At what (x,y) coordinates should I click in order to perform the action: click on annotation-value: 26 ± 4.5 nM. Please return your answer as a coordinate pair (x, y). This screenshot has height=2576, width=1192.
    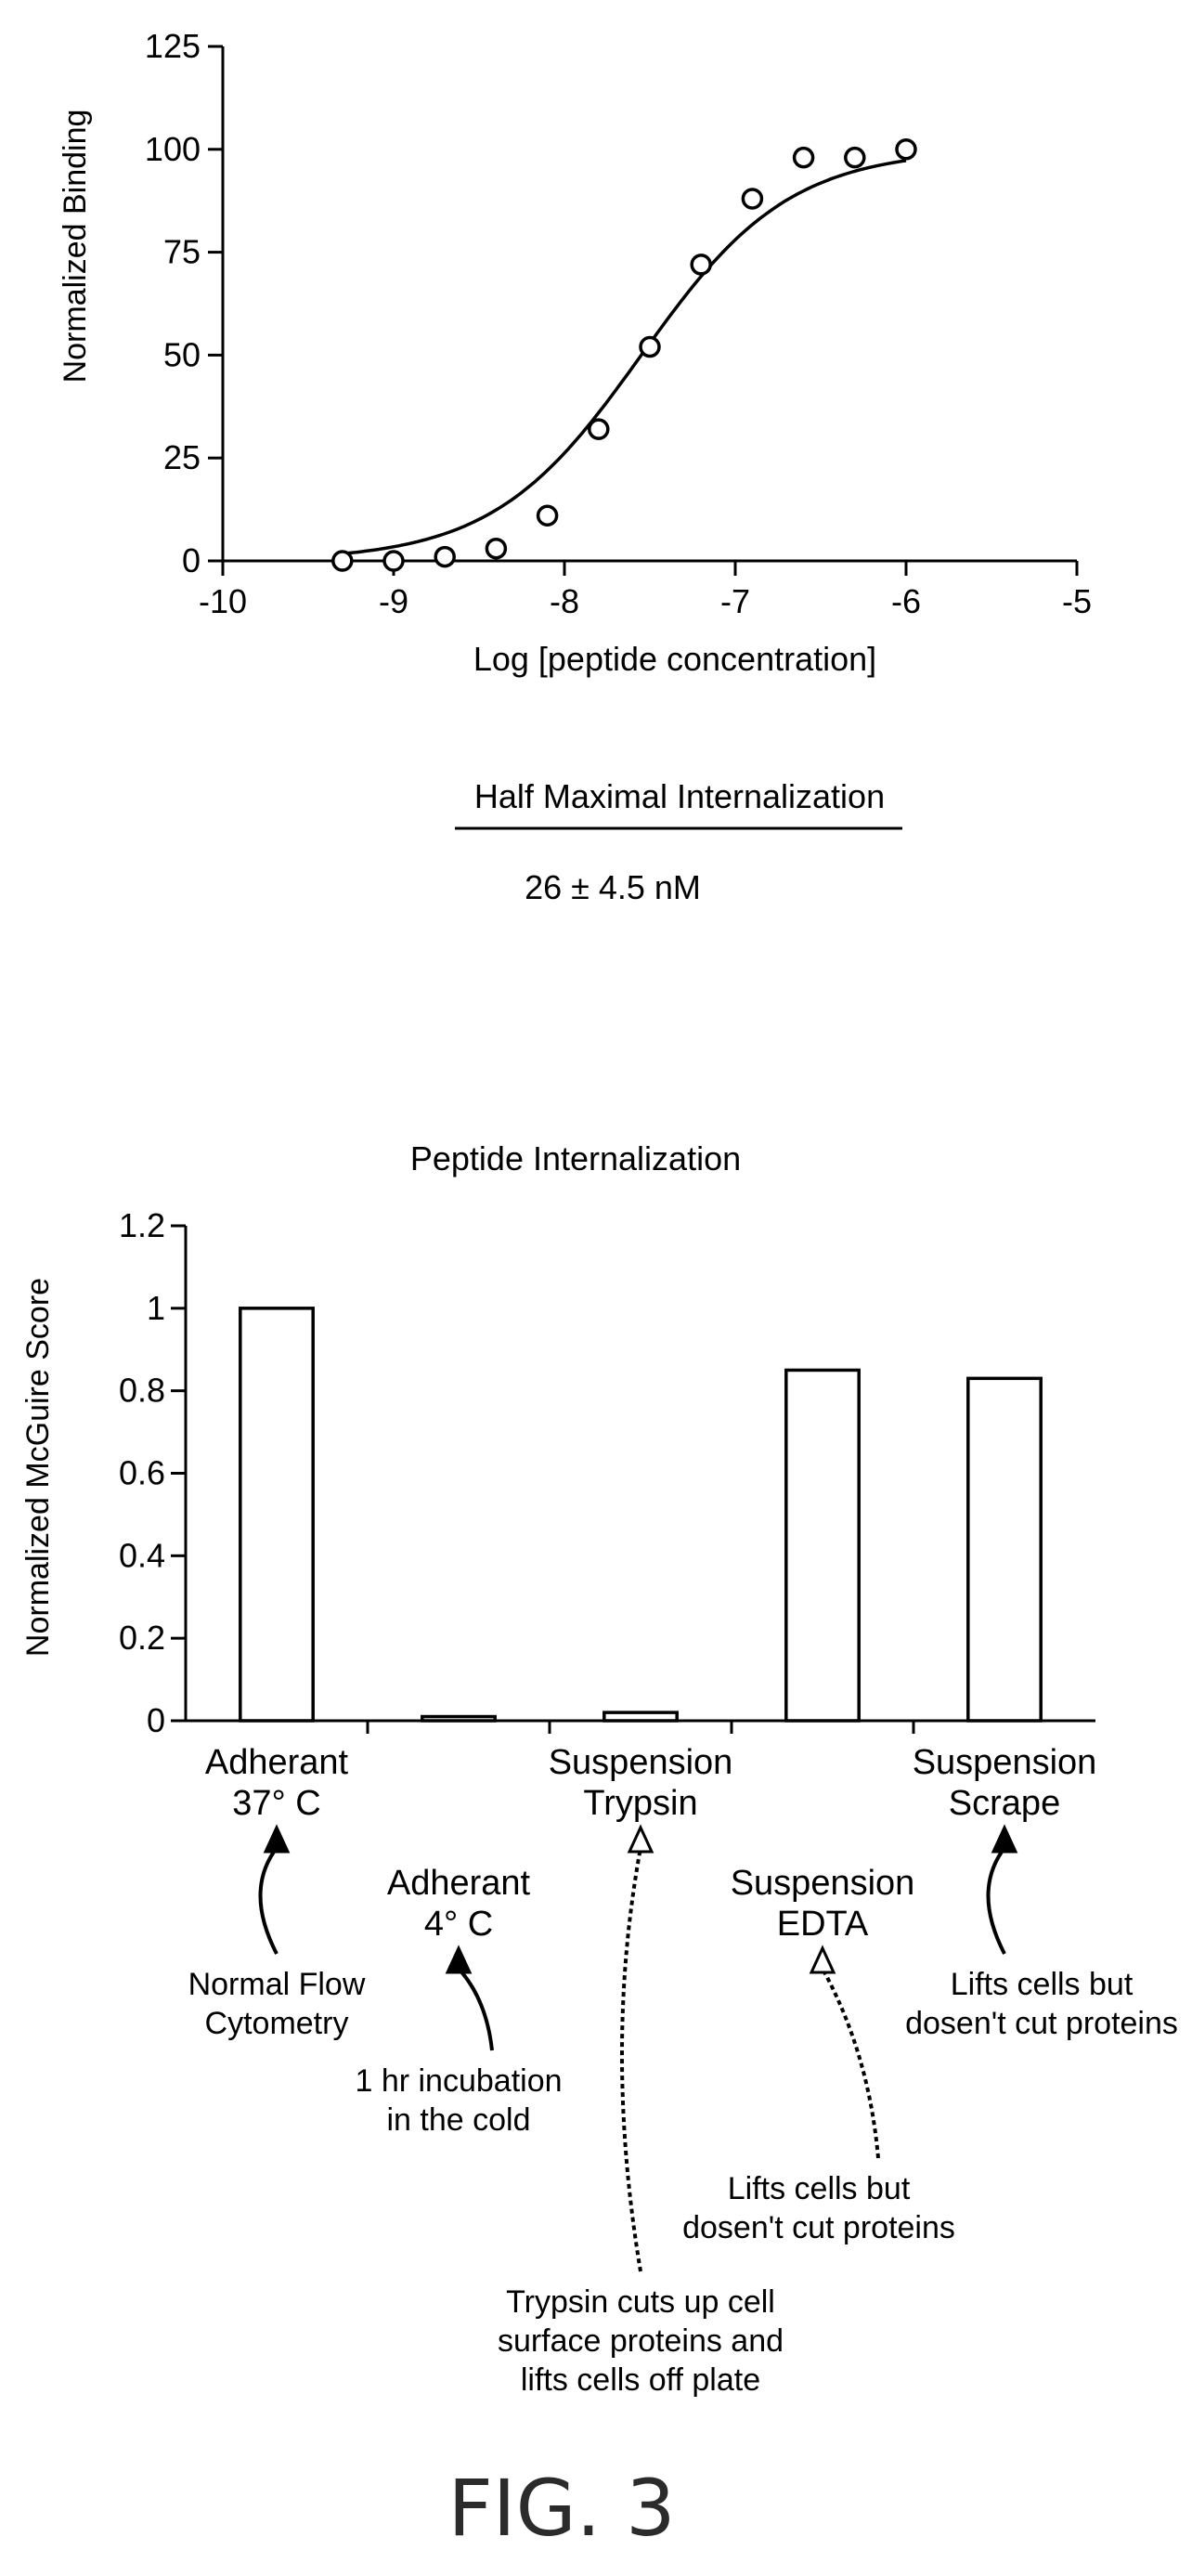
    Looking at the image, I should click on (613, 887).